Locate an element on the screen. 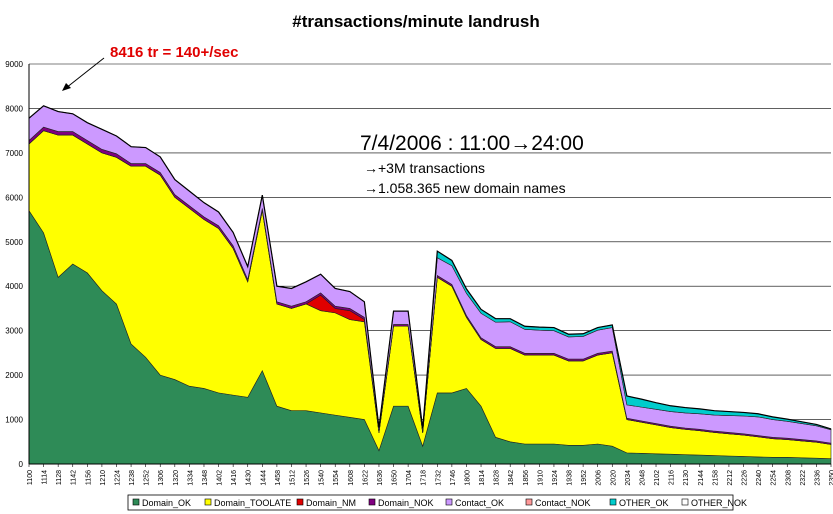 This screenshot has width=833, height=514. x-tick-label: 2034 is located at coordinates (628, 478).